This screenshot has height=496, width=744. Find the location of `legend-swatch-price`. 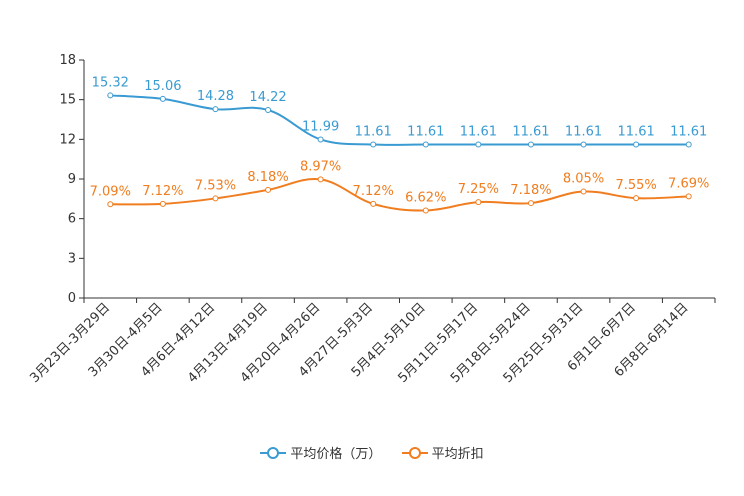

legend-swatch-price is located at coordinates (273, 453).